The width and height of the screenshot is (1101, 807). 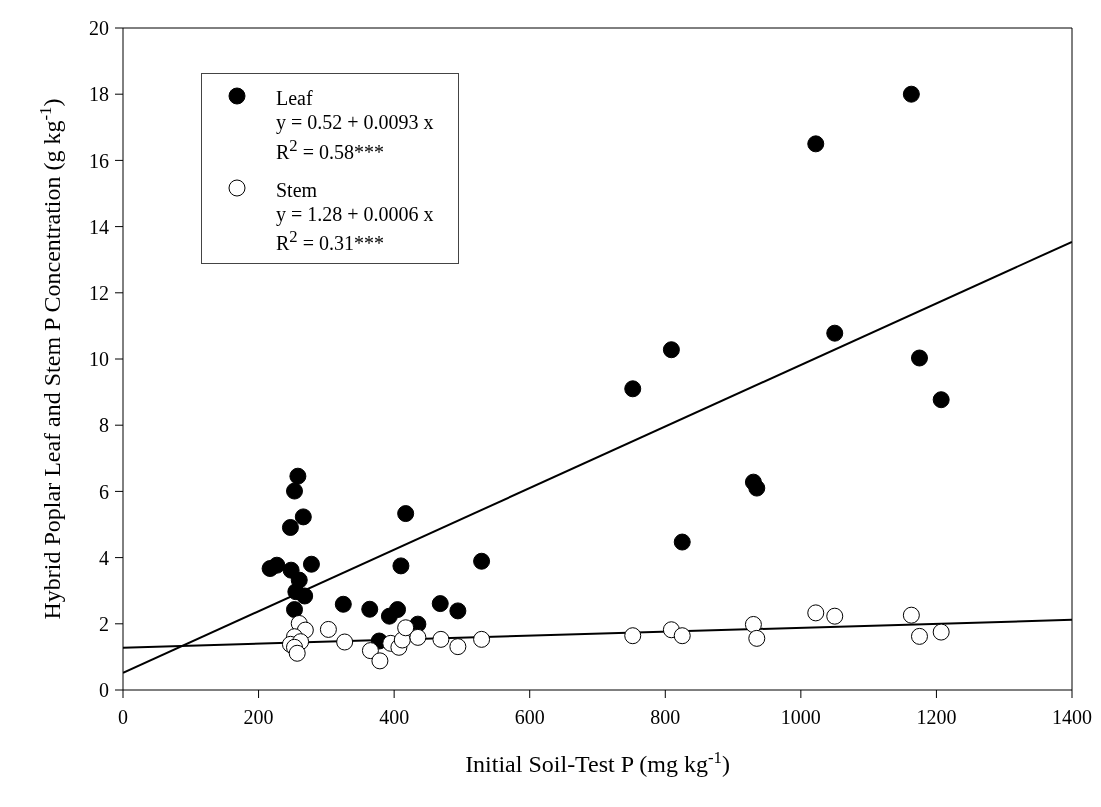 I want to click on x-tick-label: 200, so click(x=258, y=717).